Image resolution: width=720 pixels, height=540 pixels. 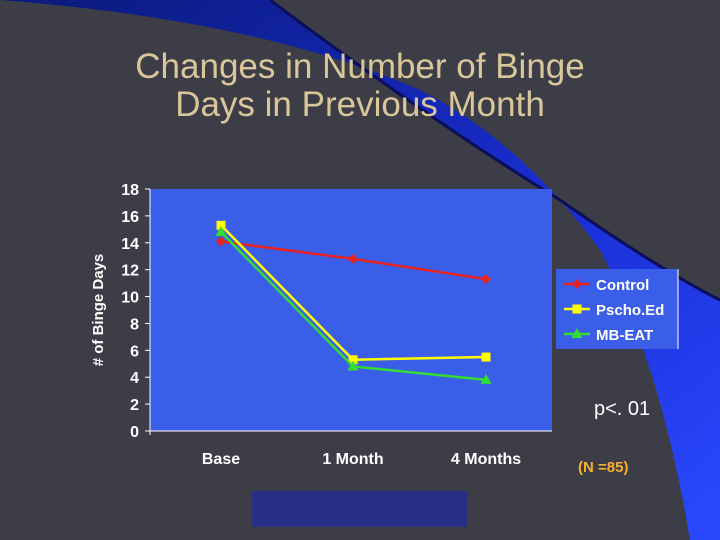 What do you see at coordinates (130, 244) in the screenshot?
I see `y-tick-label: 14` at bounding box center [130, 244].